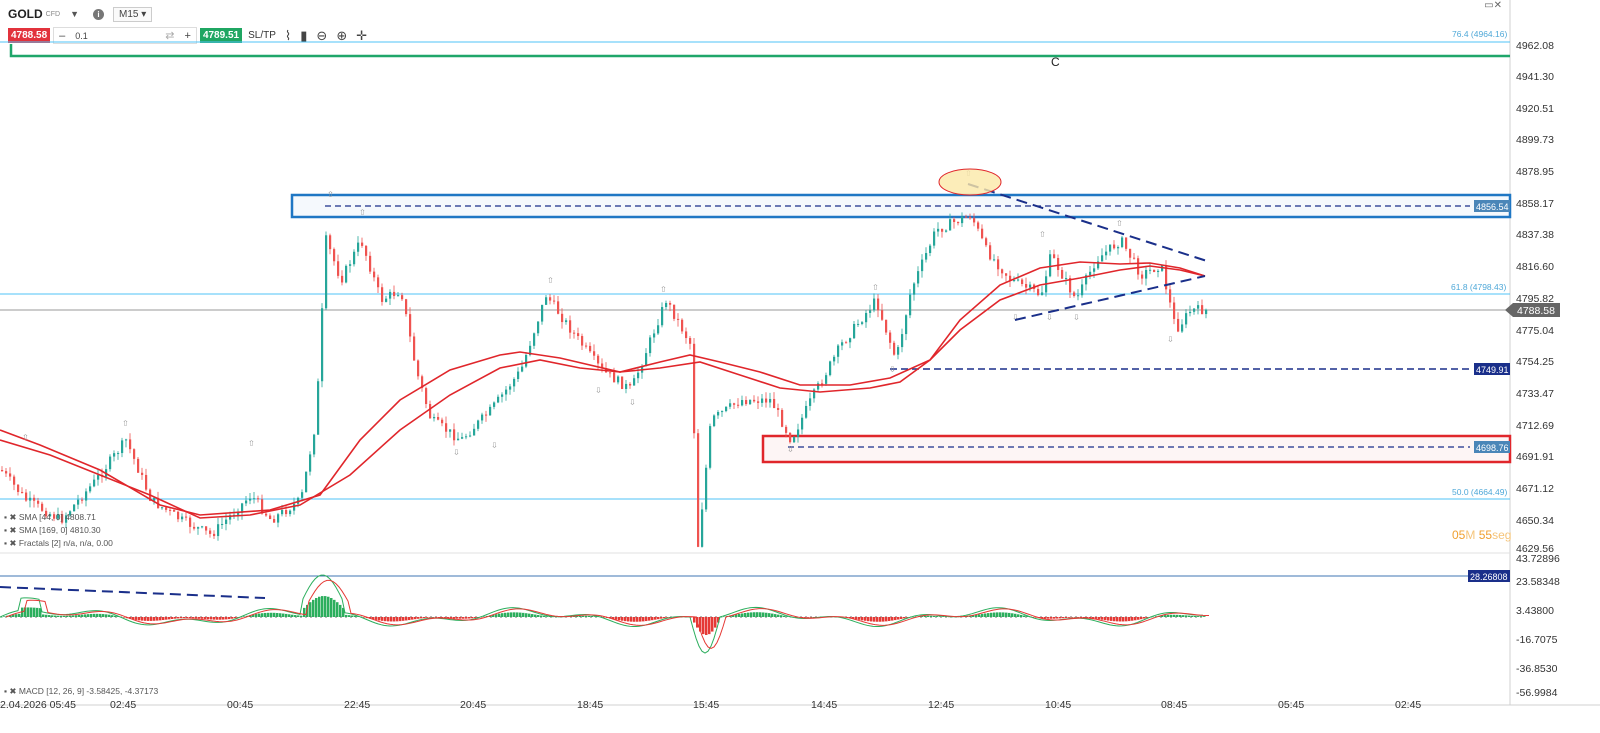 This screenshot has width=1600, height=733. Describe the element at coordinates (62, 35) in the screenshot. I see `decrease-icon: –` at that location.